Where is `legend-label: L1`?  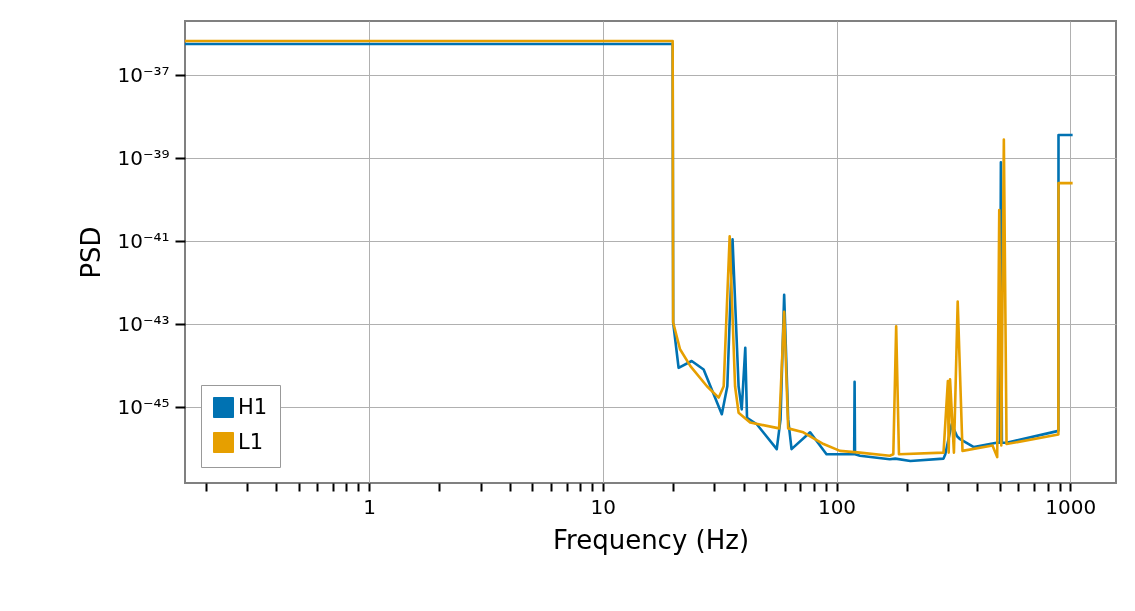 legend-label: L1 is located at coordinates (251, 441).